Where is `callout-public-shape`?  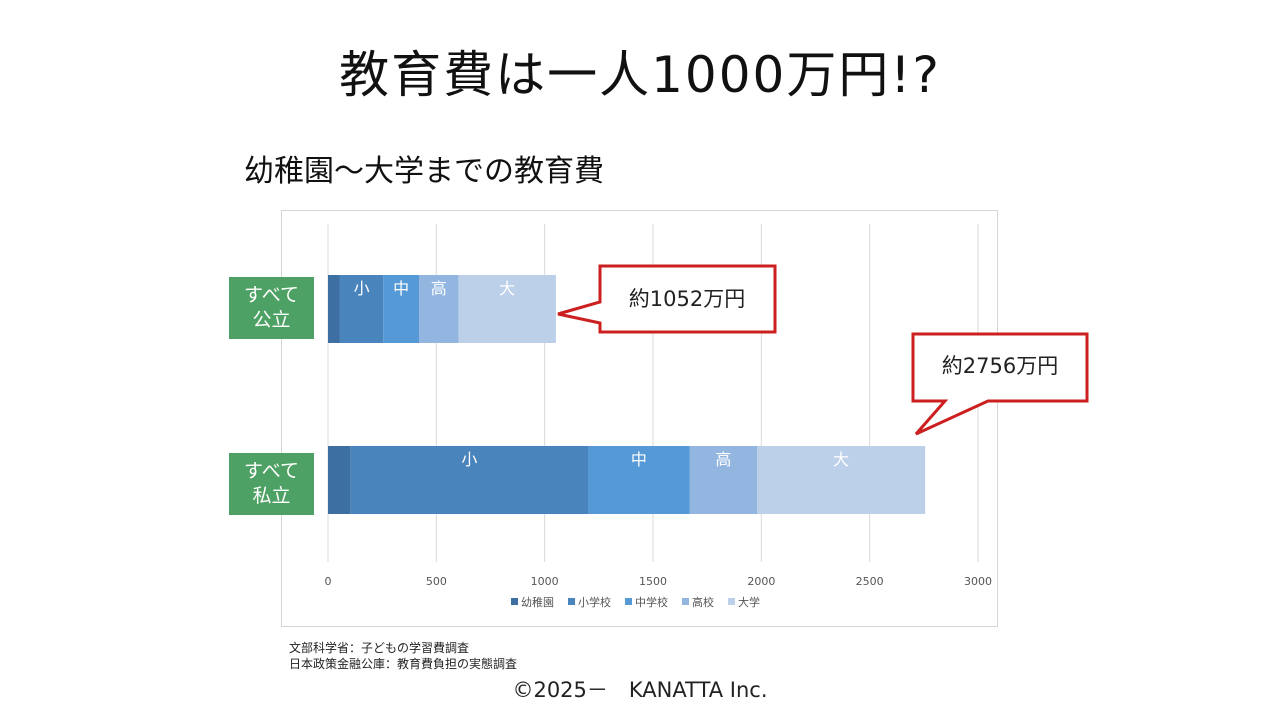
callout-public-shape is located at coordinates (667, 299).